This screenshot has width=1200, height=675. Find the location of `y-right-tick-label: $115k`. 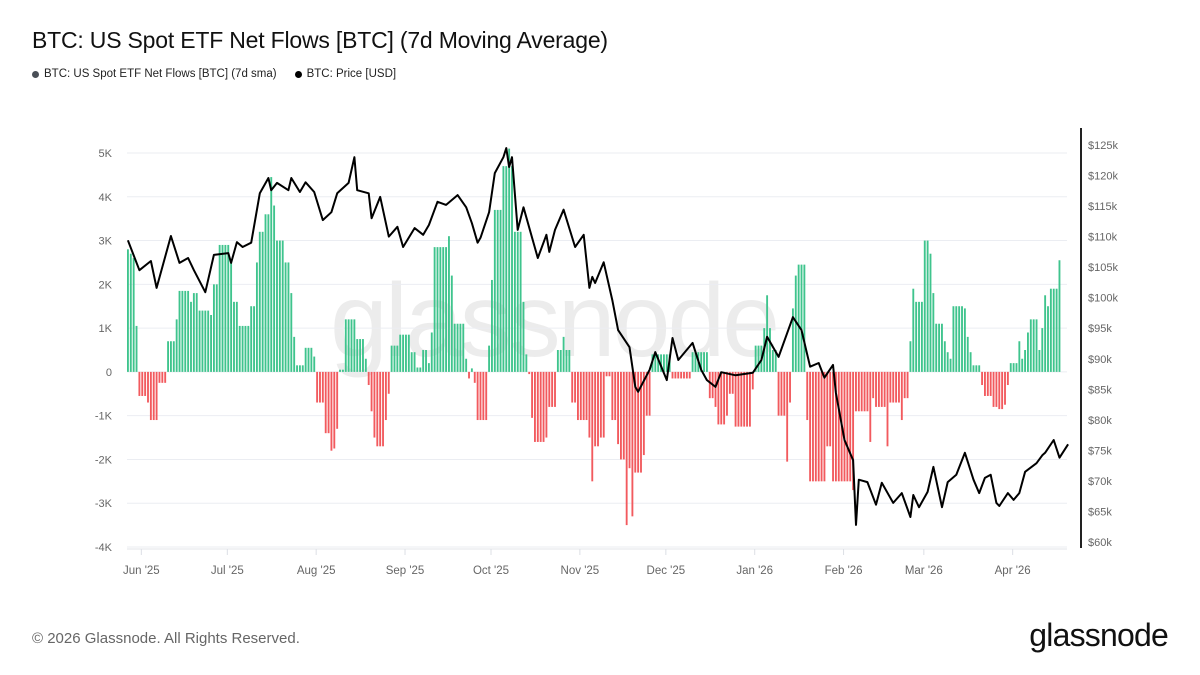

y-right-tick-label: $115k is located at coordinates (1103, 207).